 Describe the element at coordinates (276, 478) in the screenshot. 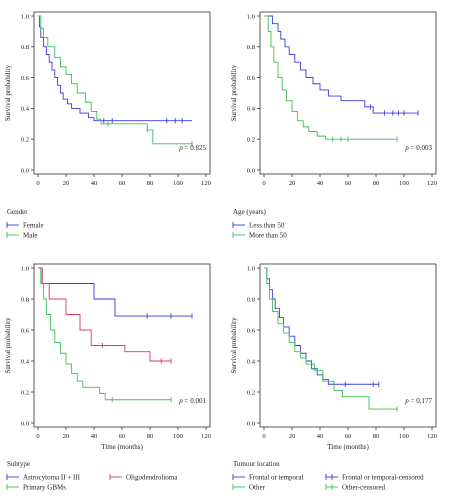

I see `legend-label: Frontal or temporal` at that location.